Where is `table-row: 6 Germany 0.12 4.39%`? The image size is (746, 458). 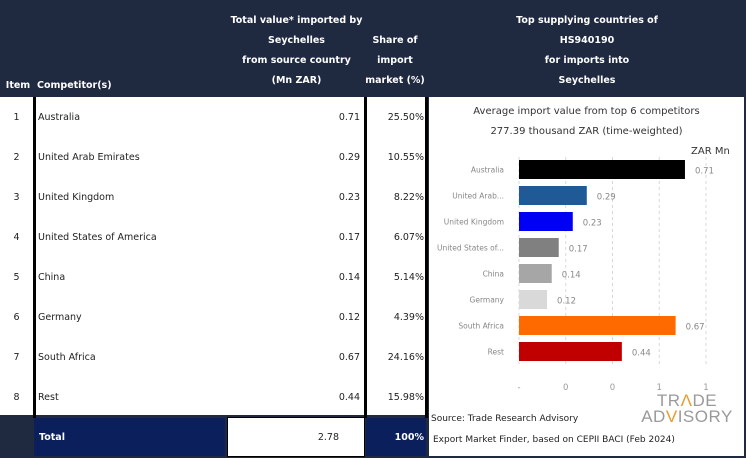 table-row: 6 Germany 0.12 4.39% is located at coordinates (214, 317).